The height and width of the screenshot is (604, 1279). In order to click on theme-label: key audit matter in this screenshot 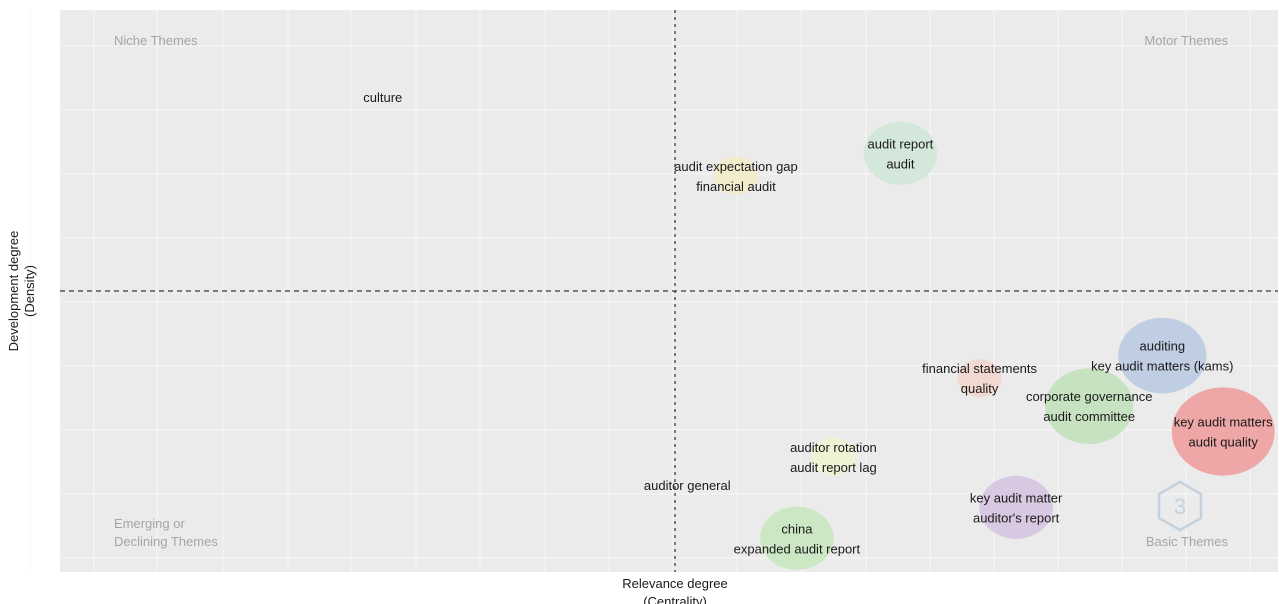, I will do `click(1016, 497)`.